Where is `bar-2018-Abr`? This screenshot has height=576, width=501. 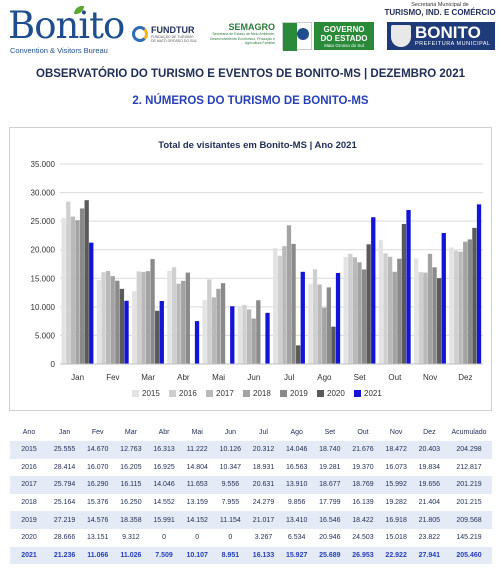 bar-2018-Abr is located at coordinates (183, 322).